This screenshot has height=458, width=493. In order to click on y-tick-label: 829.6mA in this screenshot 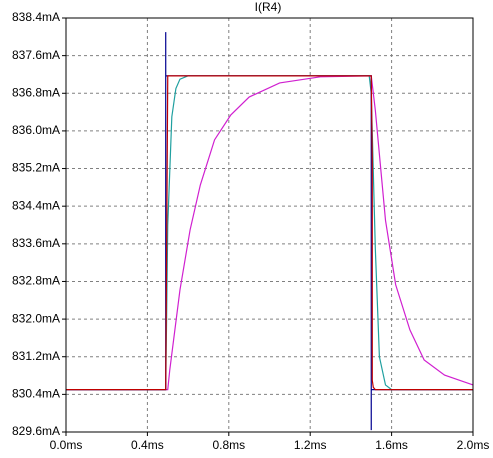, I will do `click(36, 431)`.